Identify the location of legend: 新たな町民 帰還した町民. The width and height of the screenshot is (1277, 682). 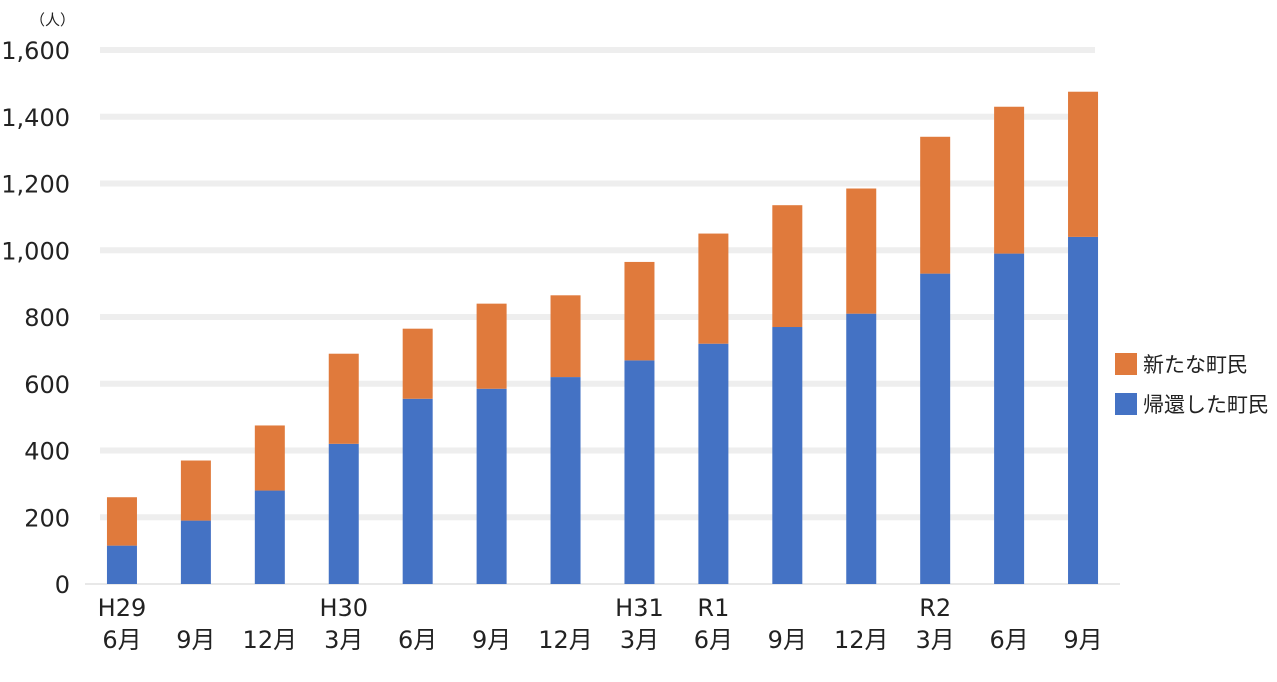
(1192, 385).